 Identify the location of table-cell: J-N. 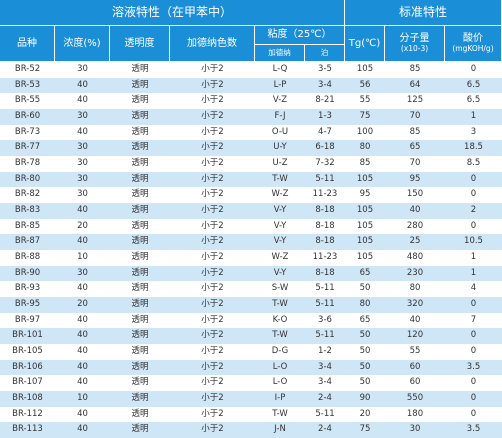
(280, 430).